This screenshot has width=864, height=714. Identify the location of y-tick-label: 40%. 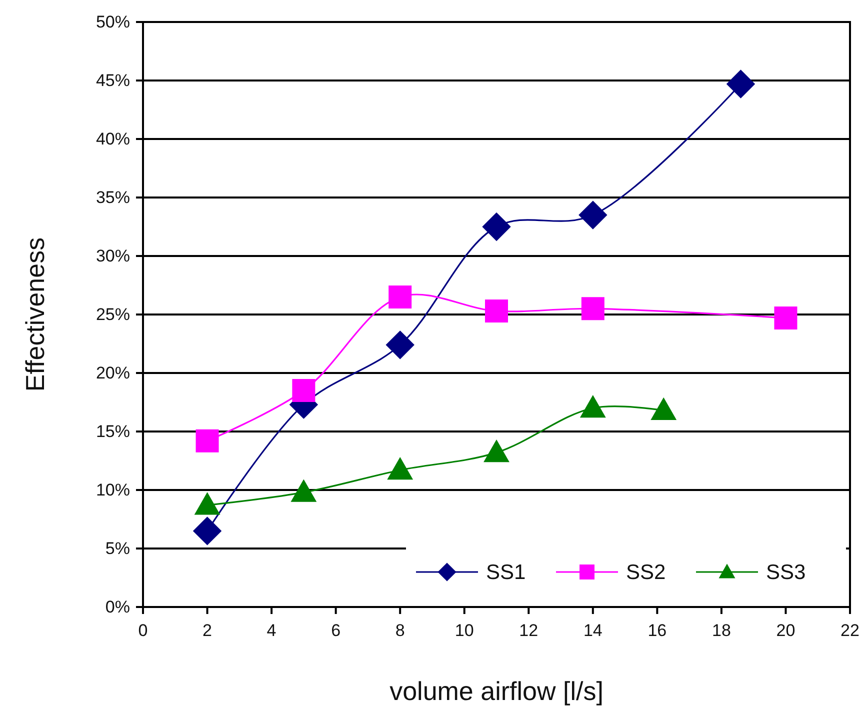
(113, 138).